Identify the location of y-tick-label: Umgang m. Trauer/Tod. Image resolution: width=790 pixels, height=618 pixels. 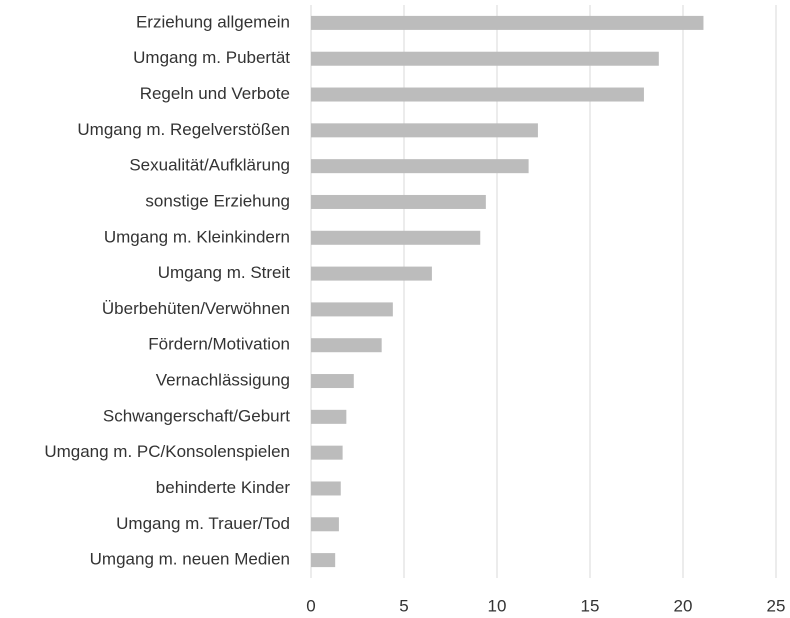
(203, 523).